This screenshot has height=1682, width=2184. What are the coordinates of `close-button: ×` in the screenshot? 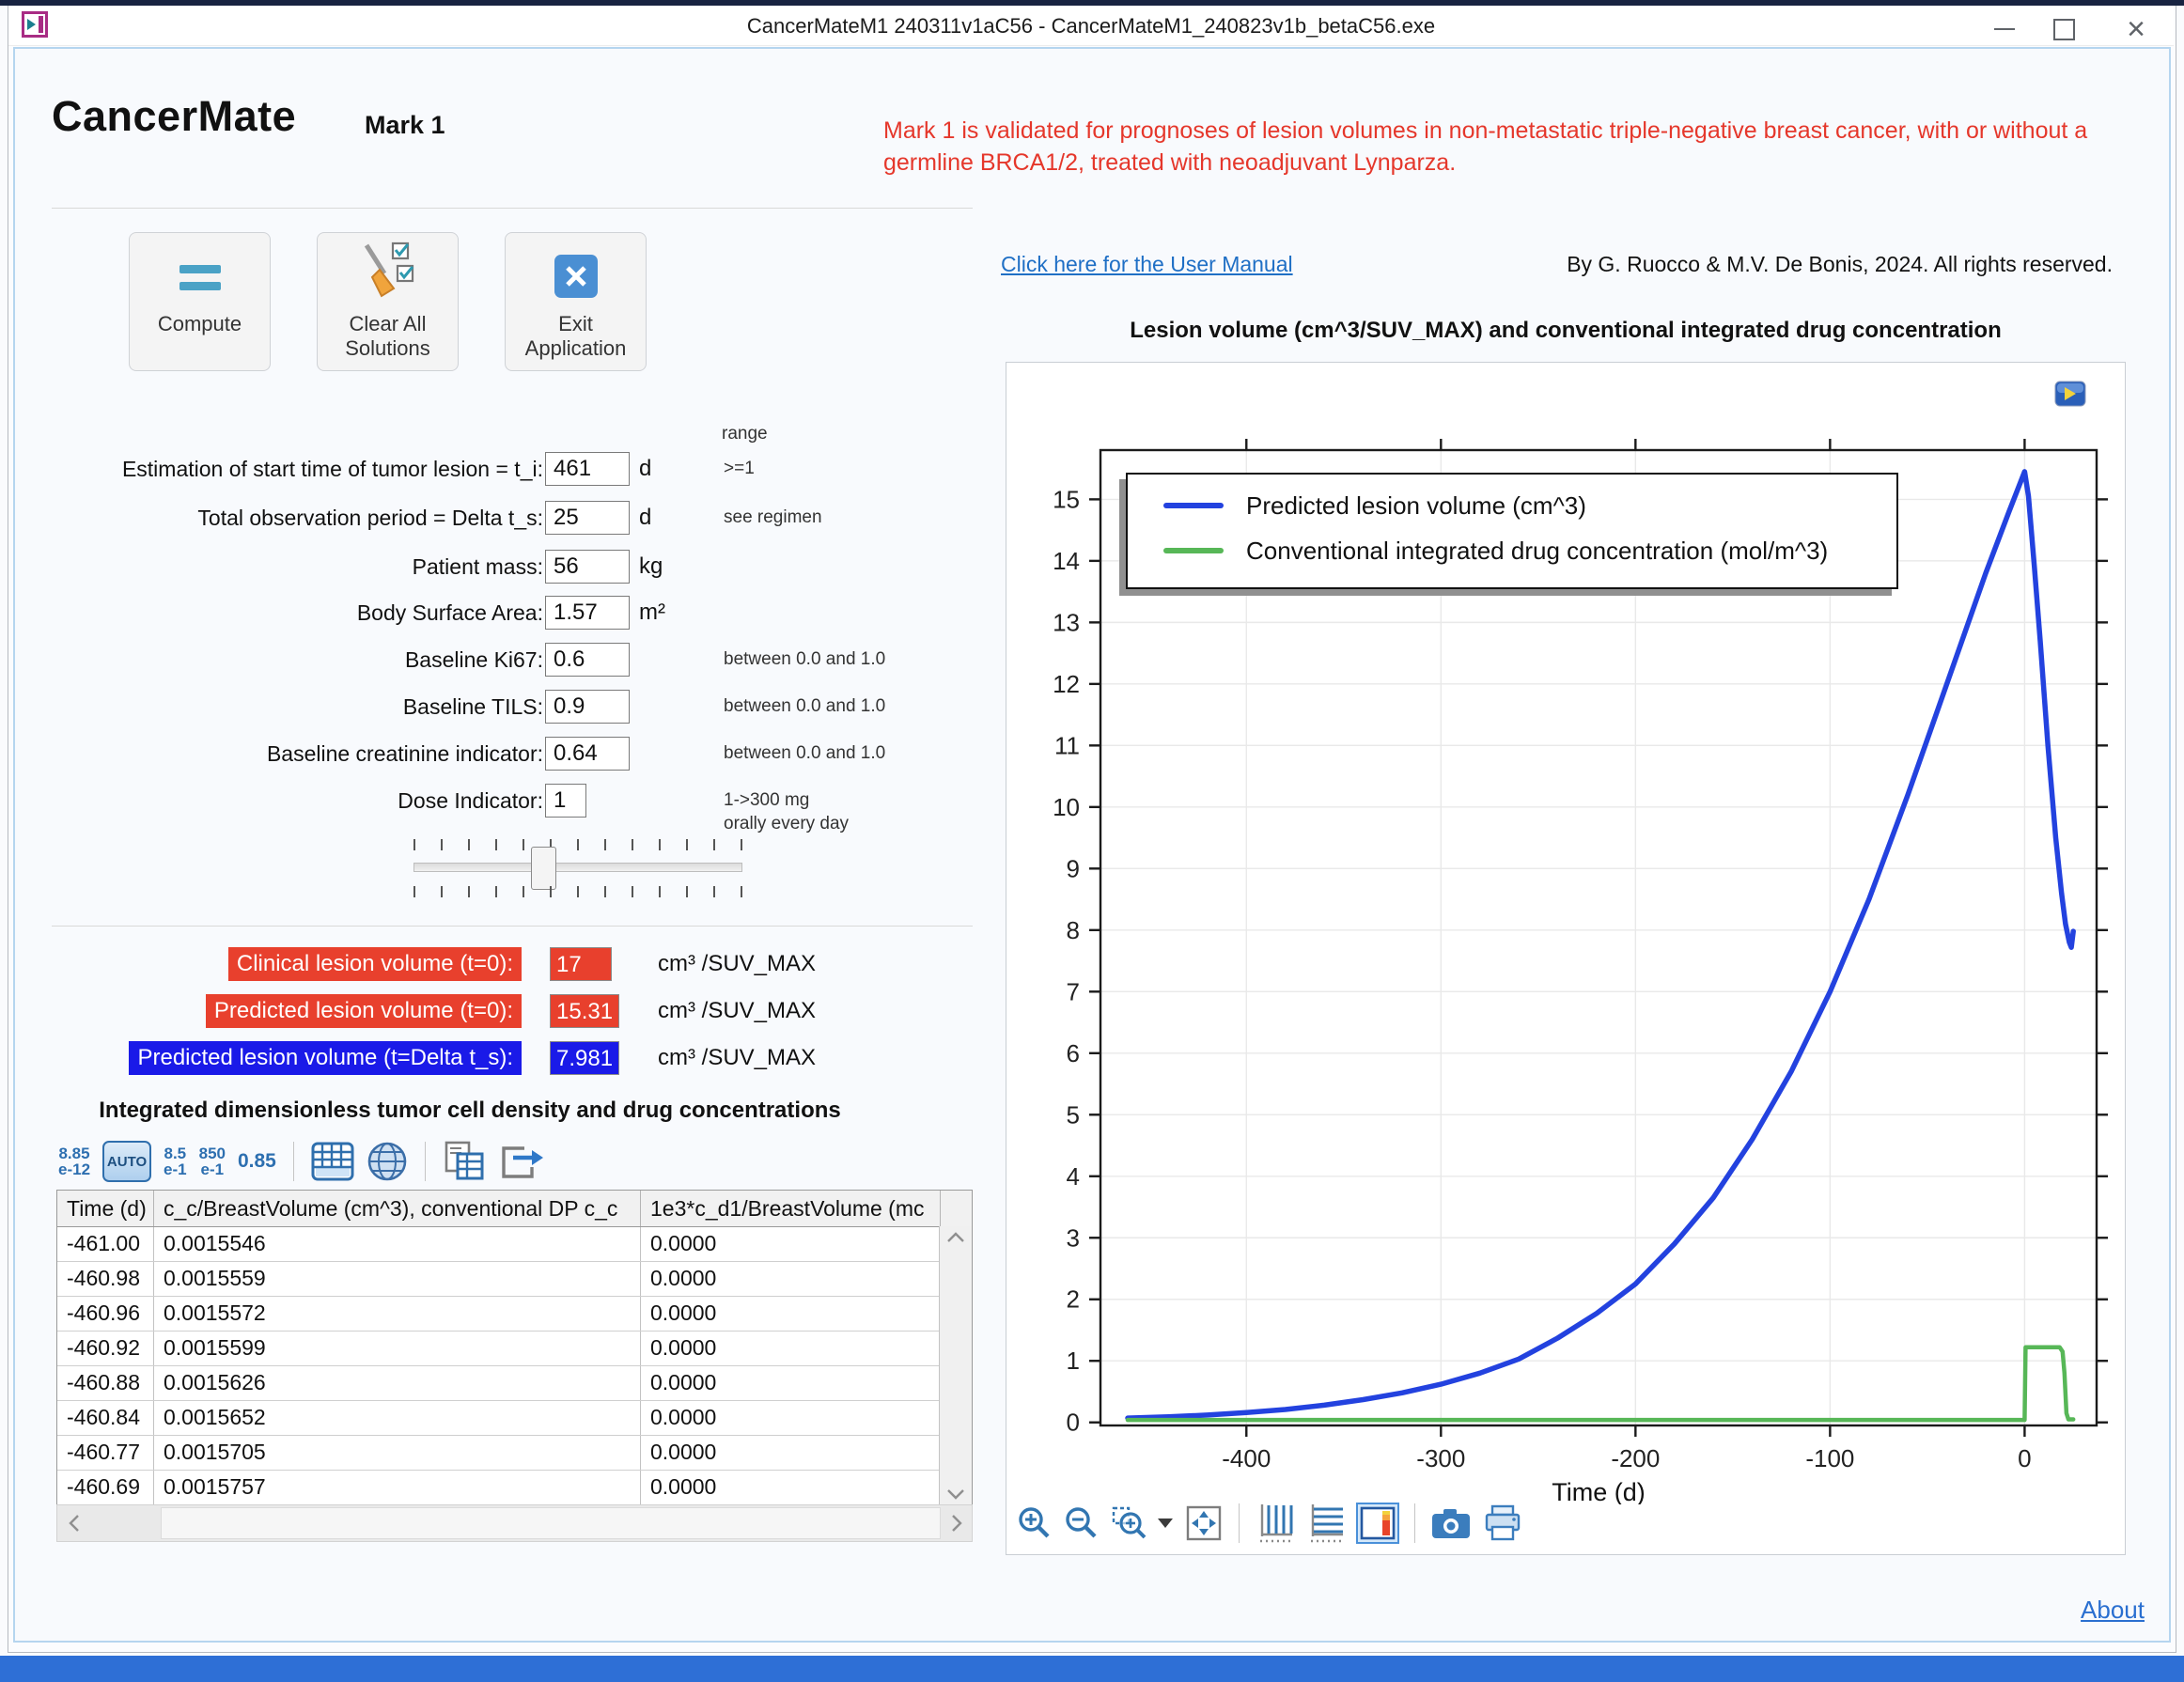 It's located at (2136, 29).